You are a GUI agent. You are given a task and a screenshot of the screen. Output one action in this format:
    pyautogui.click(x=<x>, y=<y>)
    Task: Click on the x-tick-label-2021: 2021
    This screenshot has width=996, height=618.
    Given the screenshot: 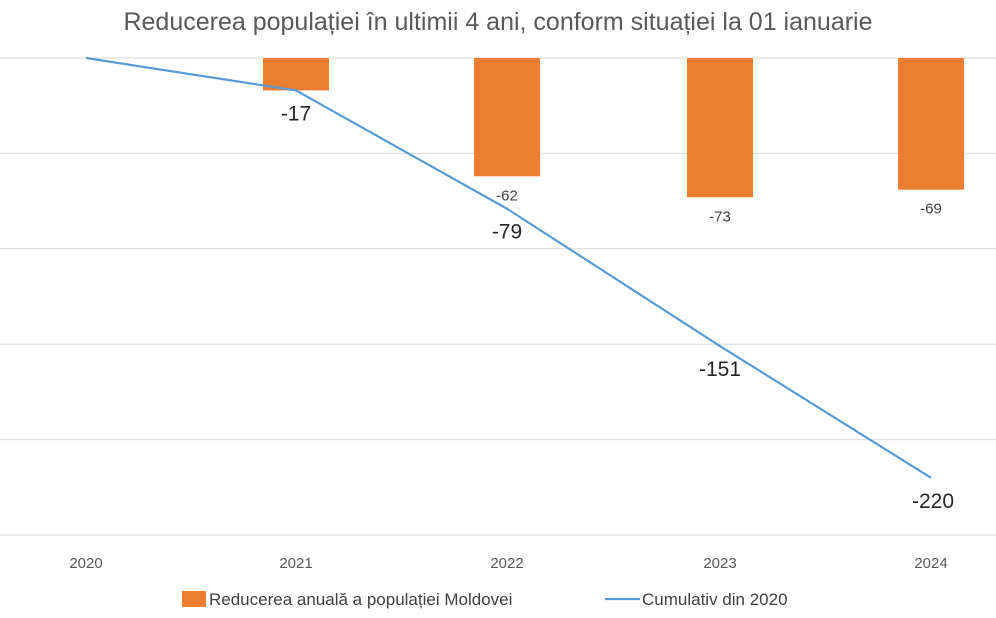 What is the action you would take?
    pyautogui.click(x=295, y=563)
    